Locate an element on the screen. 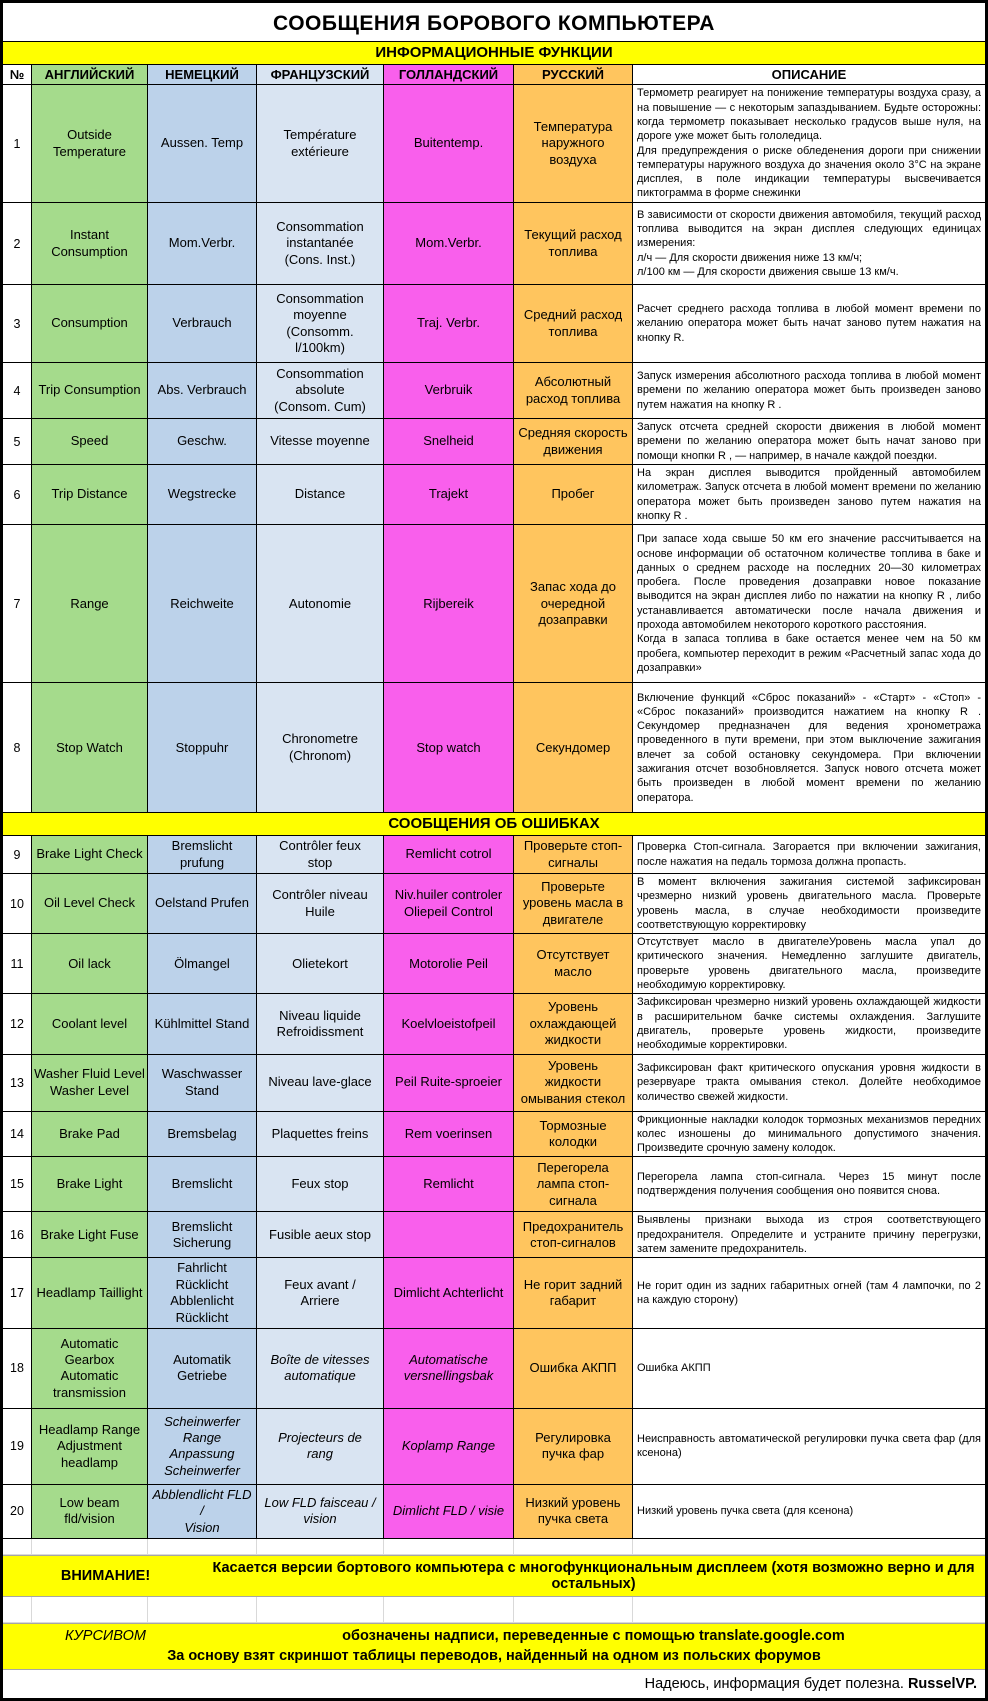  cell-dutch: Dimlicht FLD / visie is located at coordinates (449, 1512).